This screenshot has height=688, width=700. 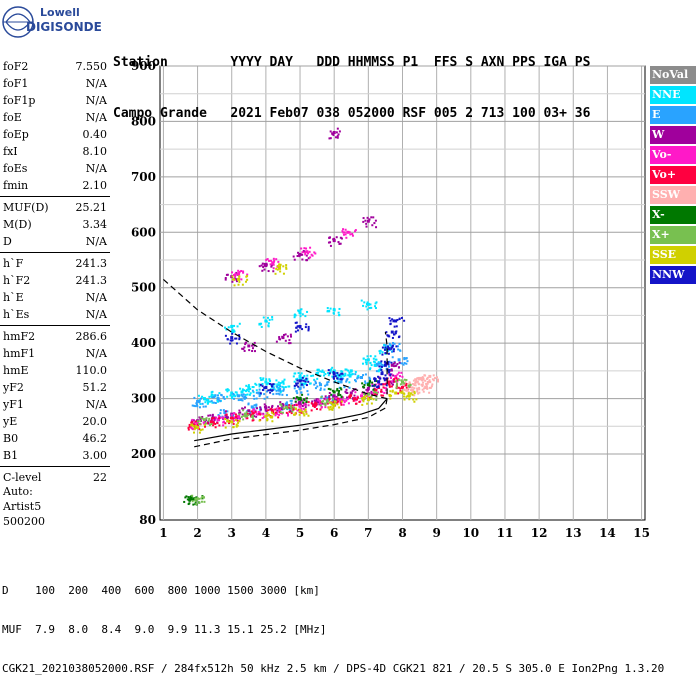 What do you see at coordinates (19, 336) in the screenshot?
I see `param-label: hmF2` at bounding box center [19, 336].